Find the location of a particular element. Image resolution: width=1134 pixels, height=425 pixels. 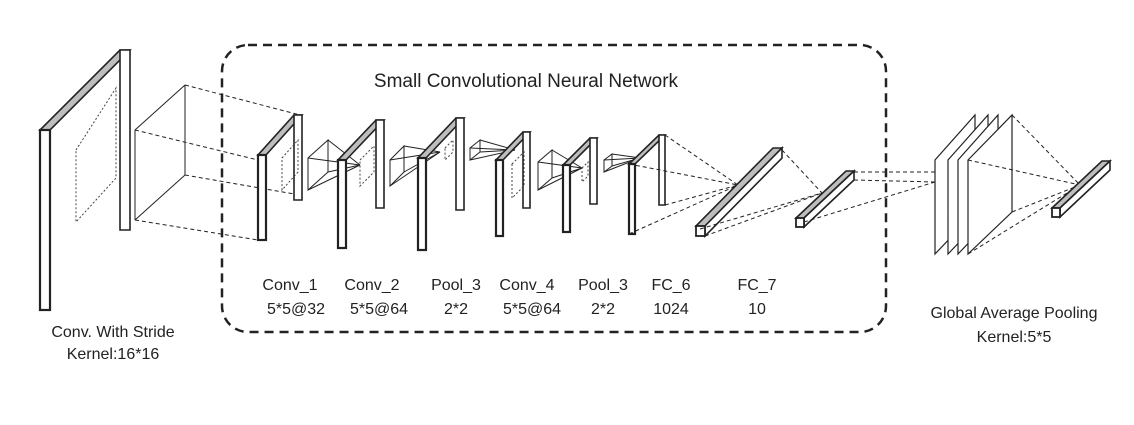

layer-name-conv2: Conv_2 is located at coordinates (371, 285).